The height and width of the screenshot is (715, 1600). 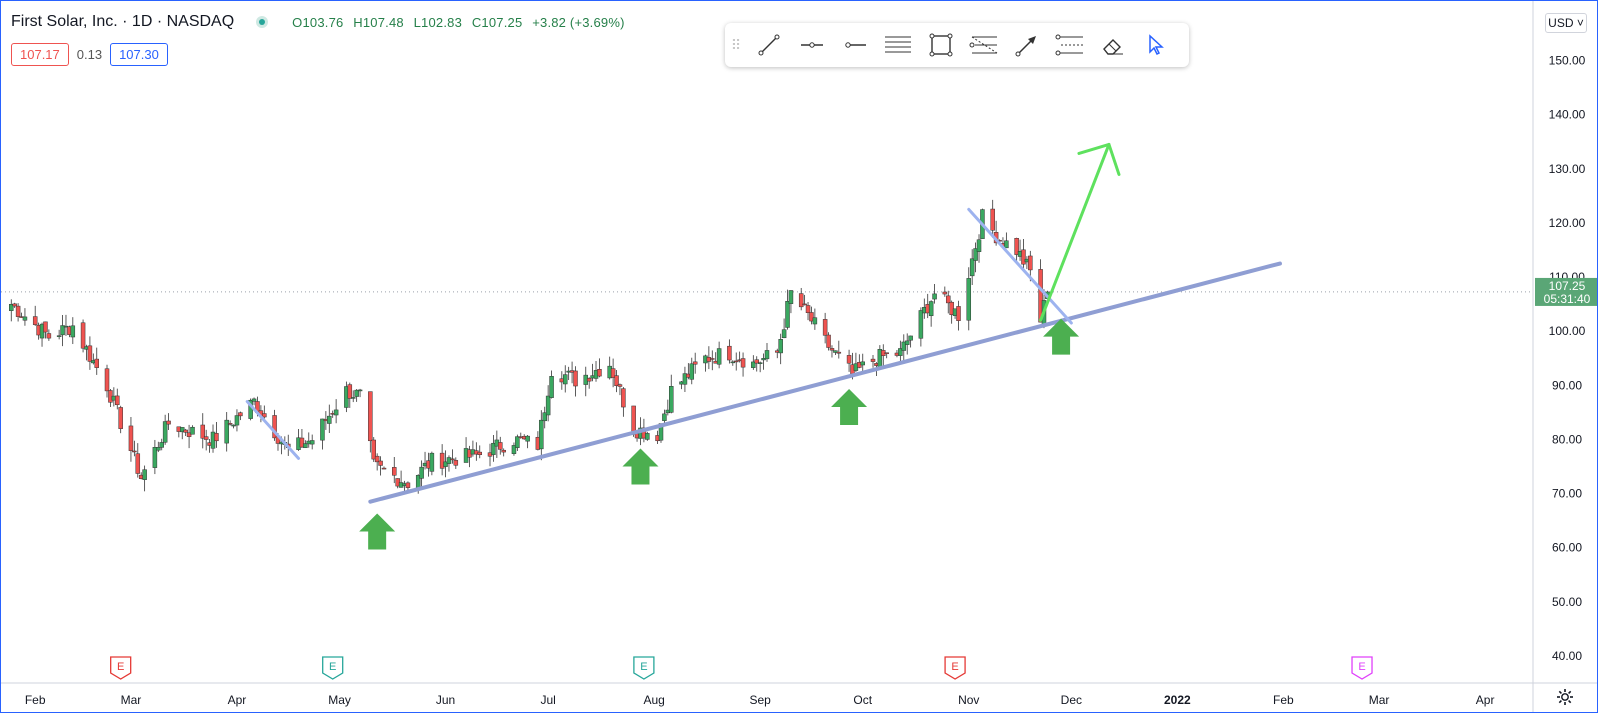 I want to click on high-value: H107.48, so click(x=378, y=22).